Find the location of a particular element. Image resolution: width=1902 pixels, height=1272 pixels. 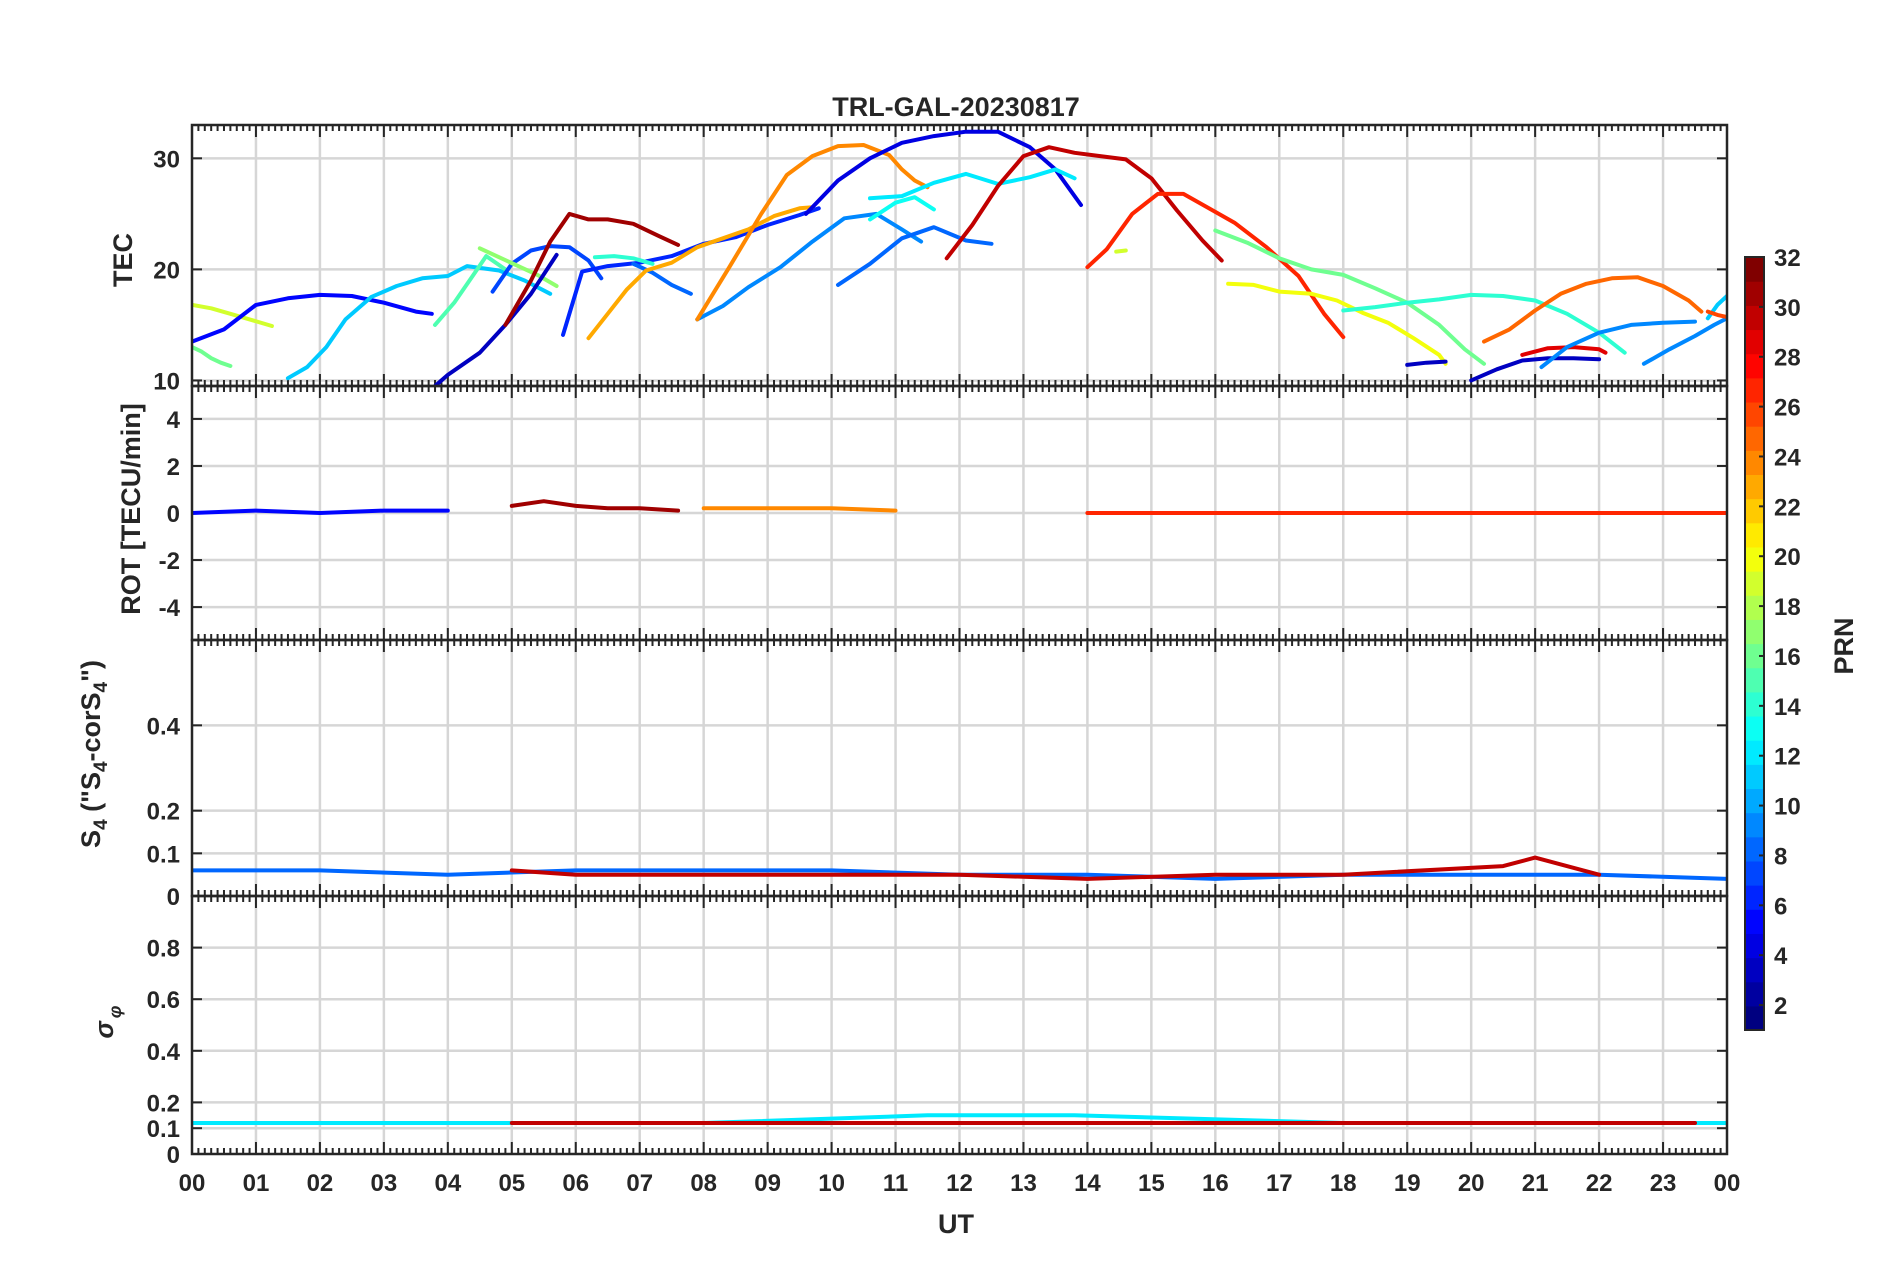

y-tick-label: 2 is located at coordinates (173, 467).